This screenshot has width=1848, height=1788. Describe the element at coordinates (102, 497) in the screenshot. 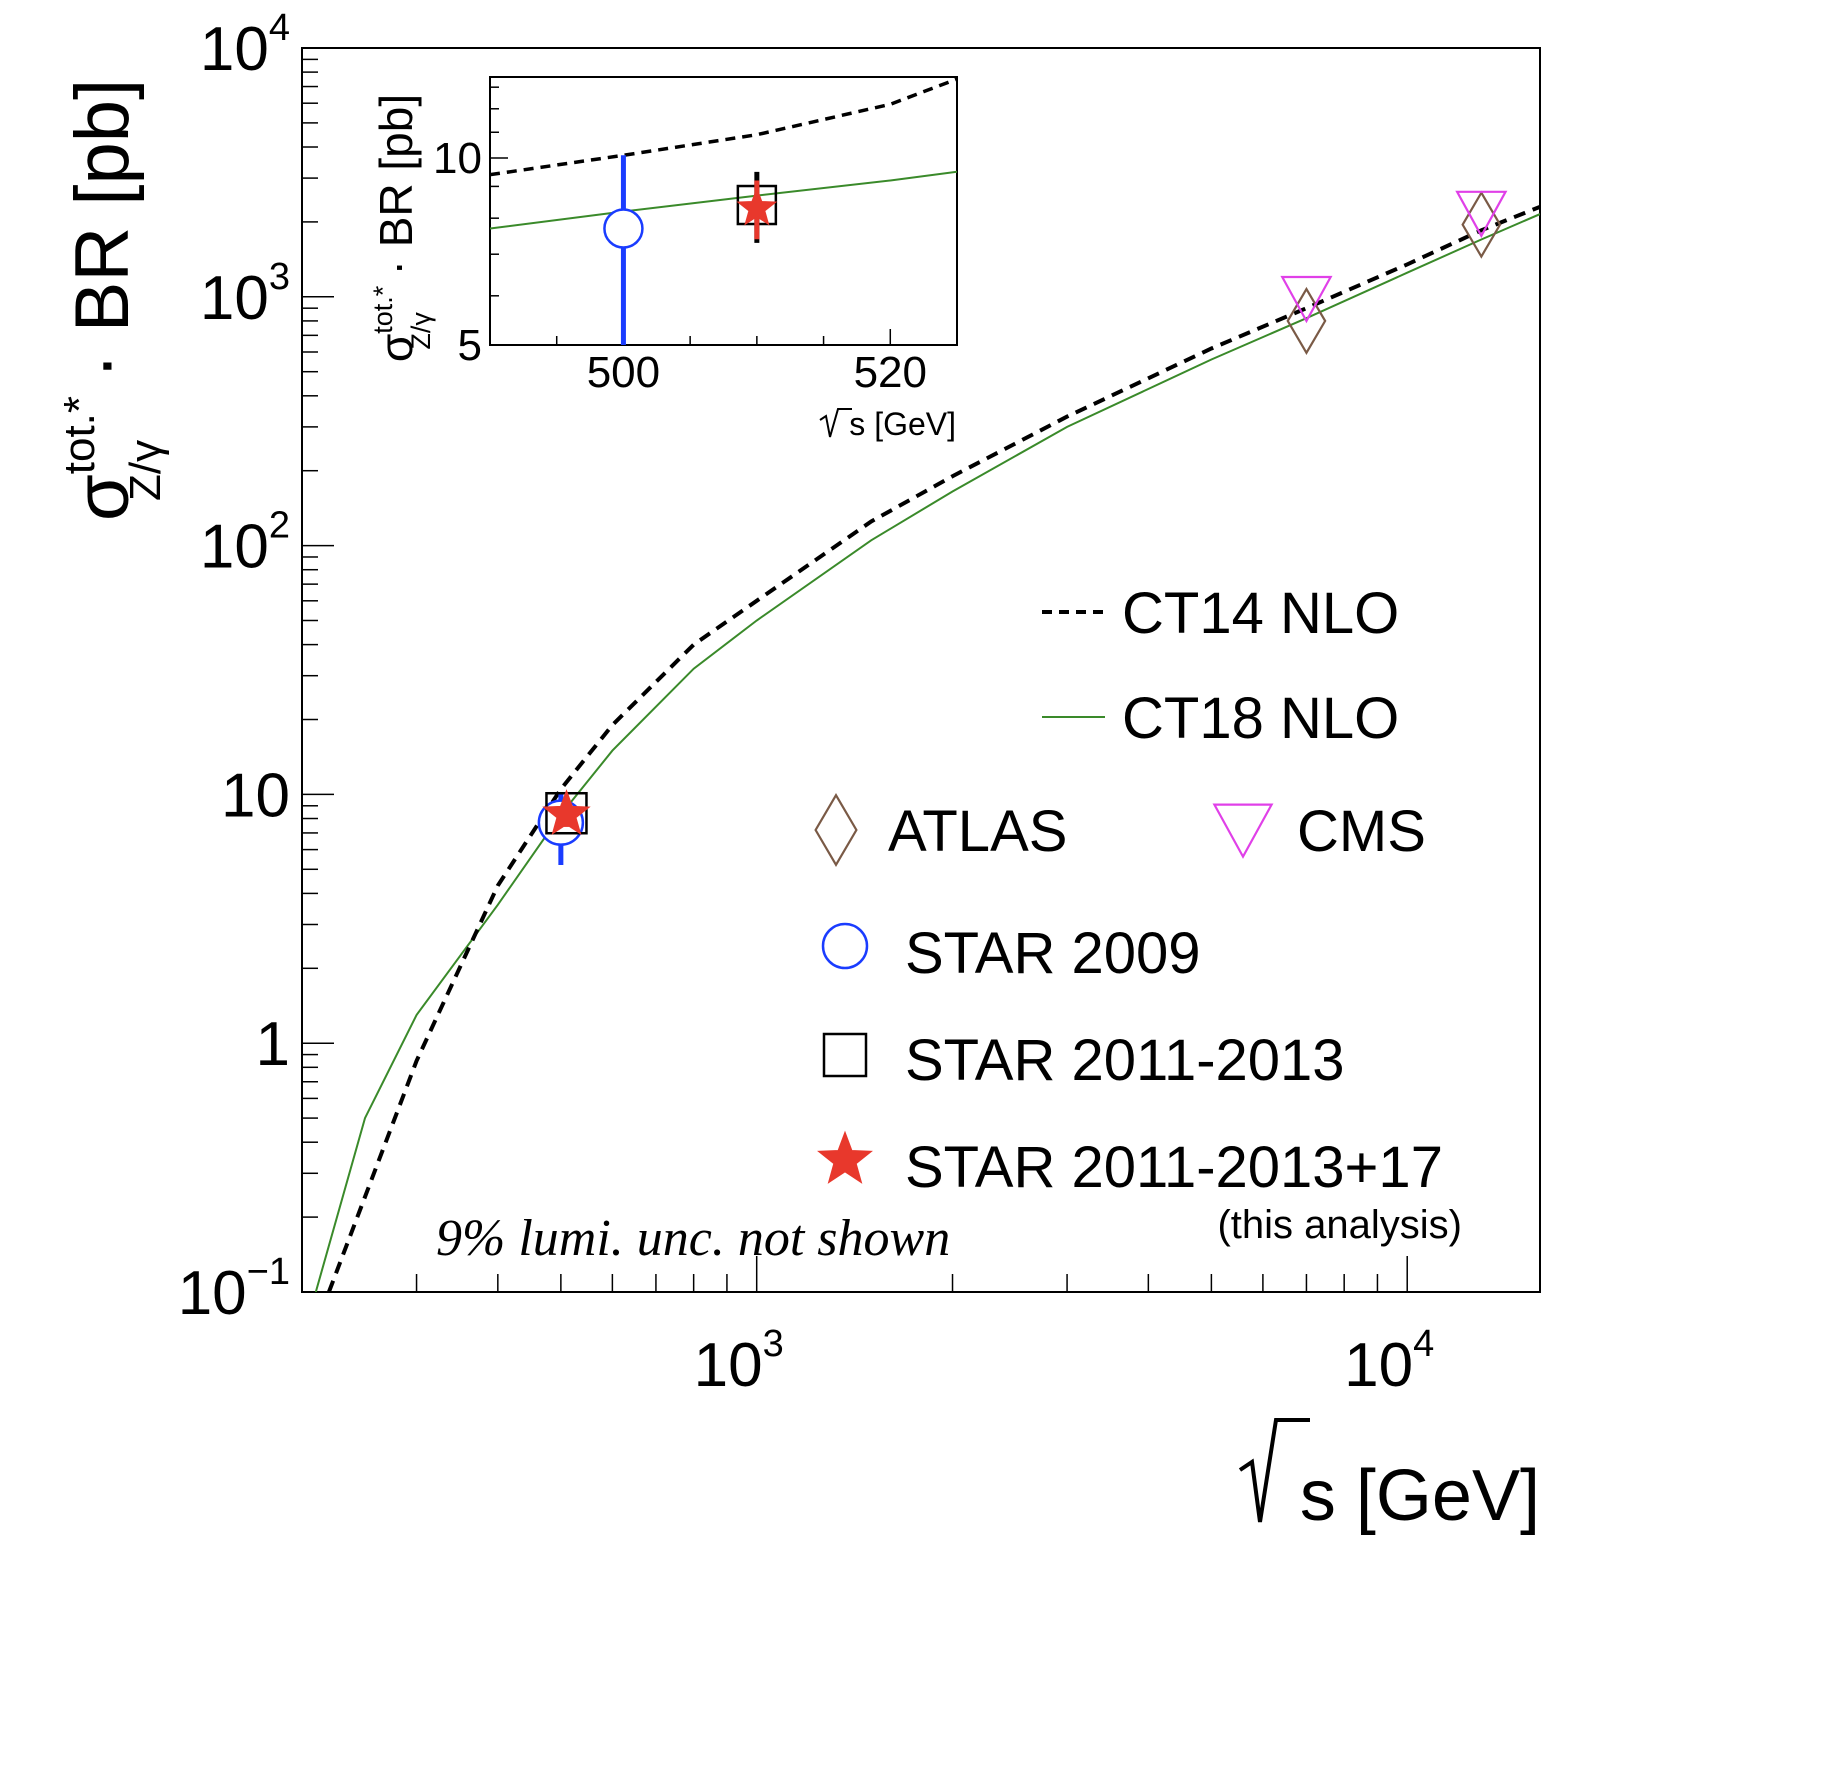

I see `y-axis-title-part: σ` at that location.